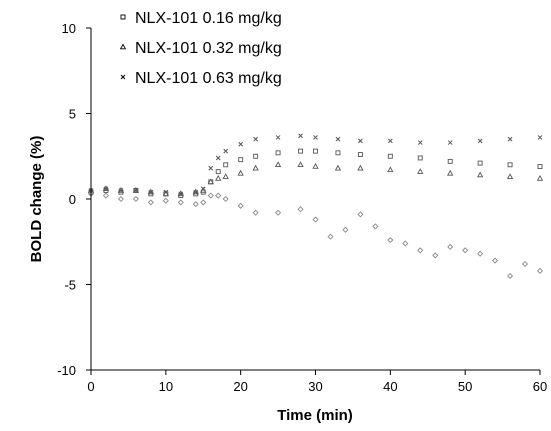 This screenshot has width=551, height=431. I want to click on x-tick-label: 30, so click(315, 386).